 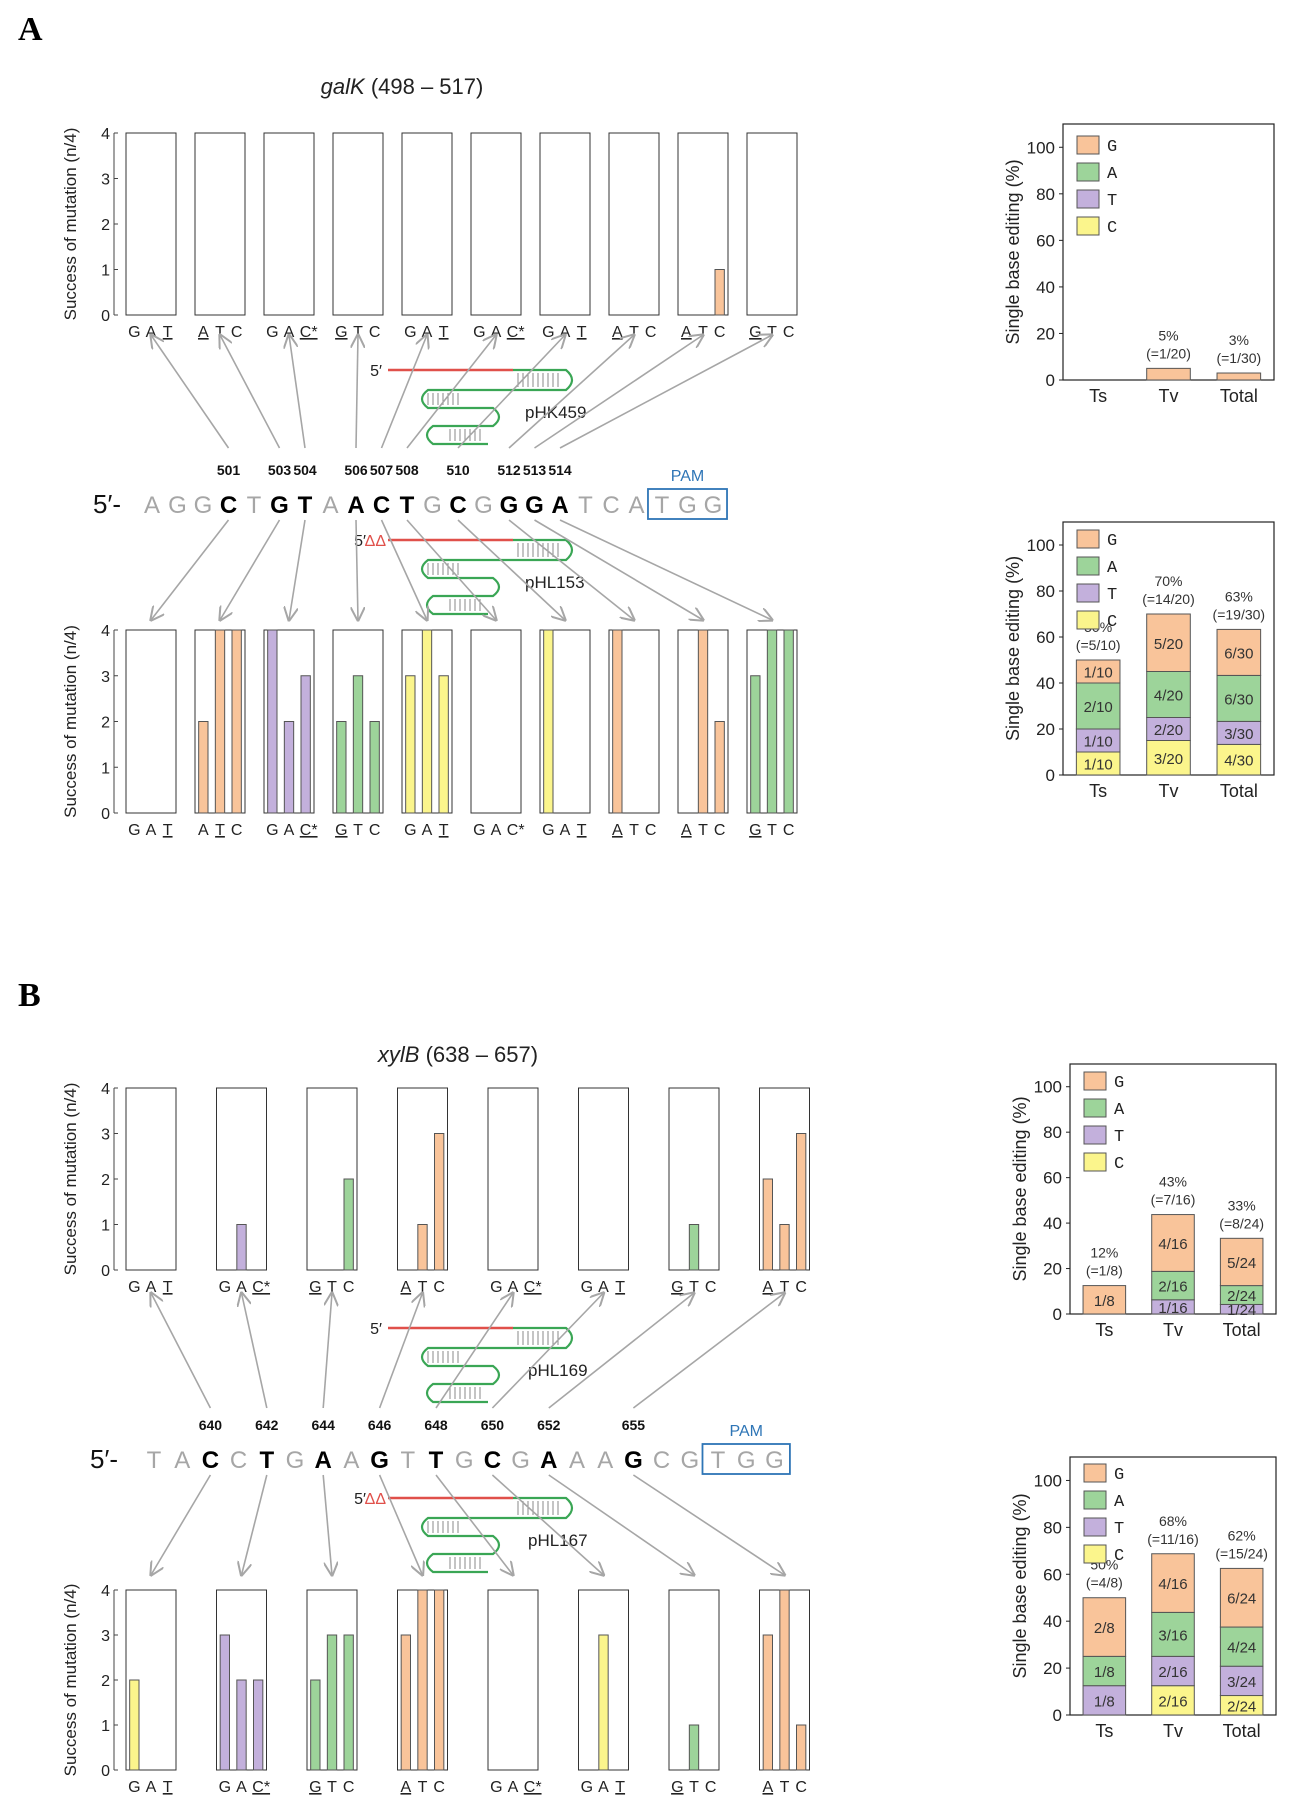 What do you see at coordinates (745, 1431) in the screenshot?
I see `pam-label: PAM` at bounding box center [745, 1431].